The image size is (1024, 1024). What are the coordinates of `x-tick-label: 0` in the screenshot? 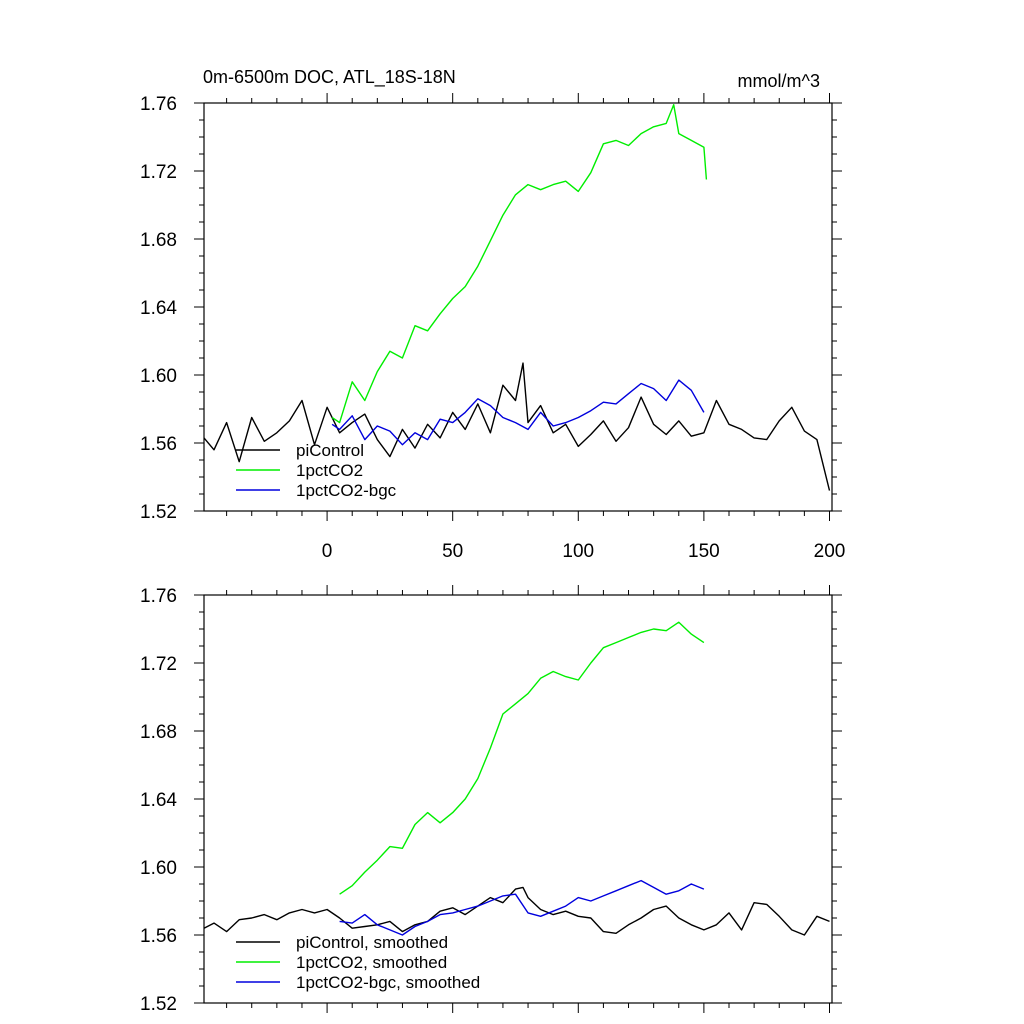 It's located at (327, 551).